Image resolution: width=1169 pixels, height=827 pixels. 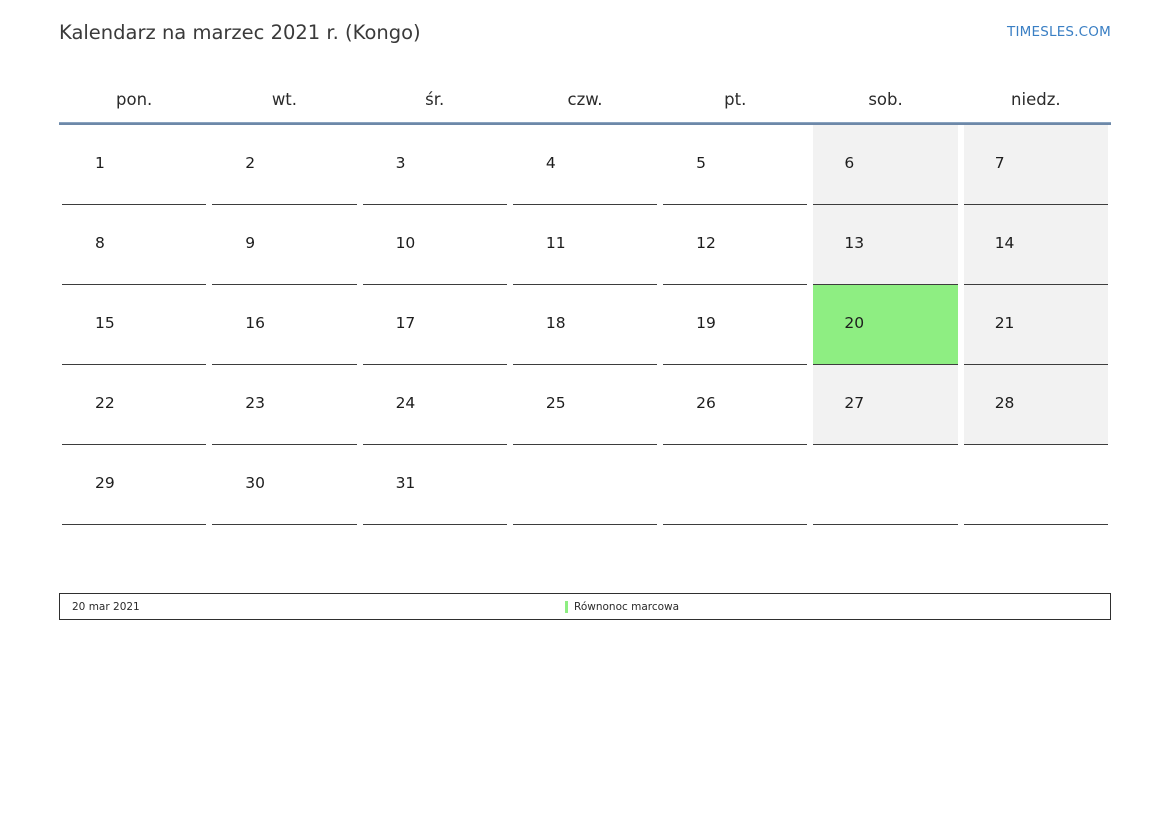 I want to click on day-cell: 7, so click(x=1036, y=165).